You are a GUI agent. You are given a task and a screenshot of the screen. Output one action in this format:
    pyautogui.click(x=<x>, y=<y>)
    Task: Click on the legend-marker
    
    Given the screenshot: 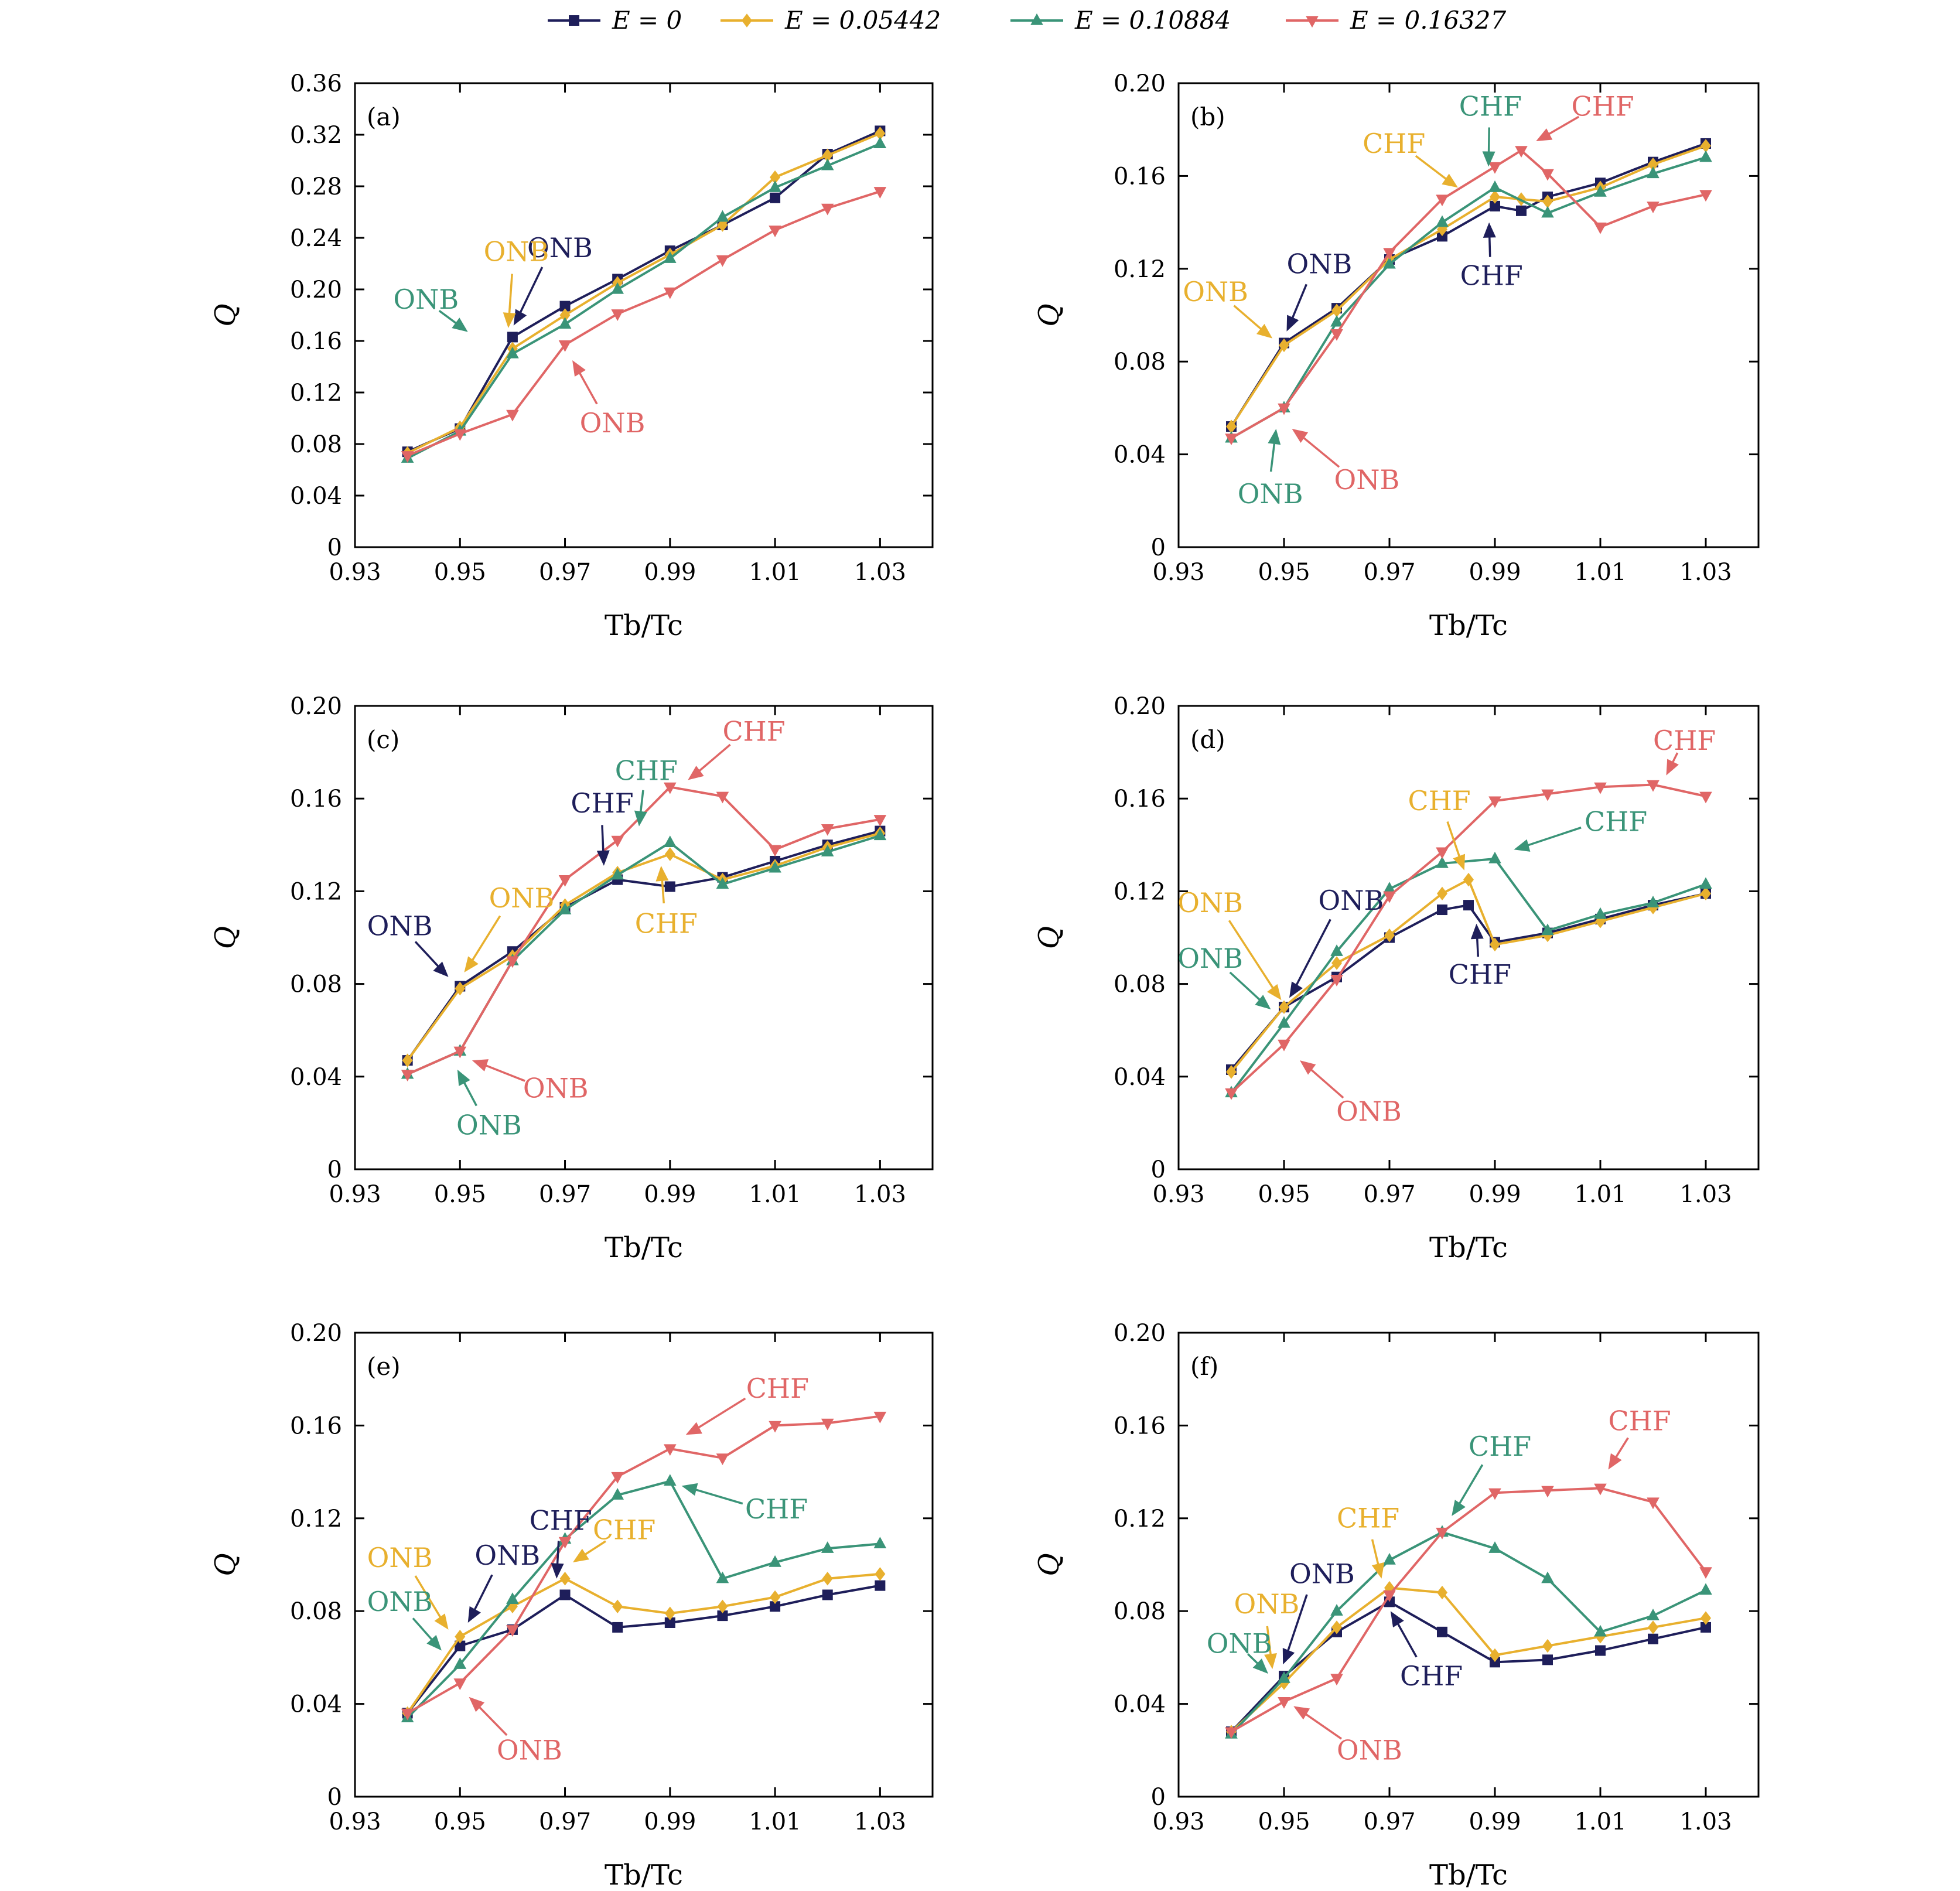 What is the action you would take?
    pyautogui.click(x=574, y=20)
    